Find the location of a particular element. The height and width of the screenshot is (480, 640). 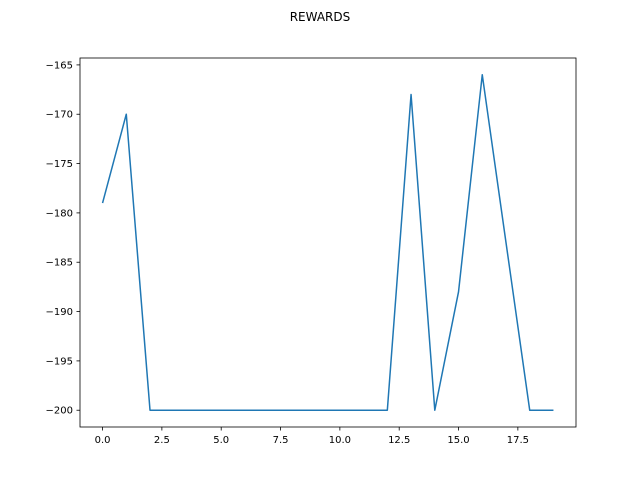

y-tick-label: −190 is located at coordinates (59, 312).